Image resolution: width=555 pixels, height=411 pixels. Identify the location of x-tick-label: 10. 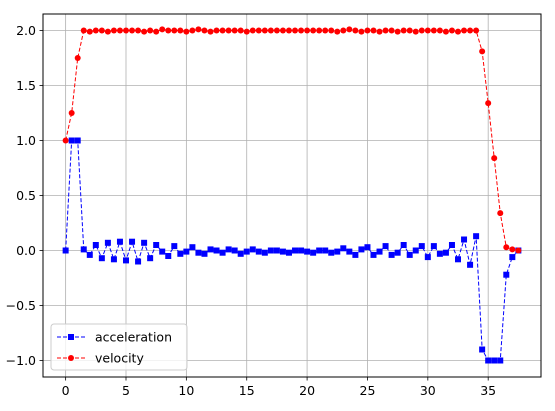
(186, 390).